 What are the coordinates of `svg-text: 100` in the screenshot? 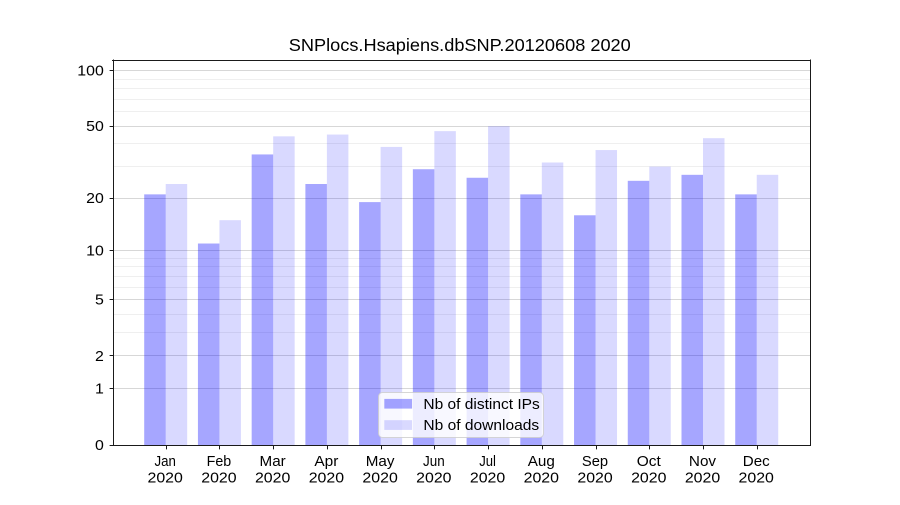 It's located at (90, 72).